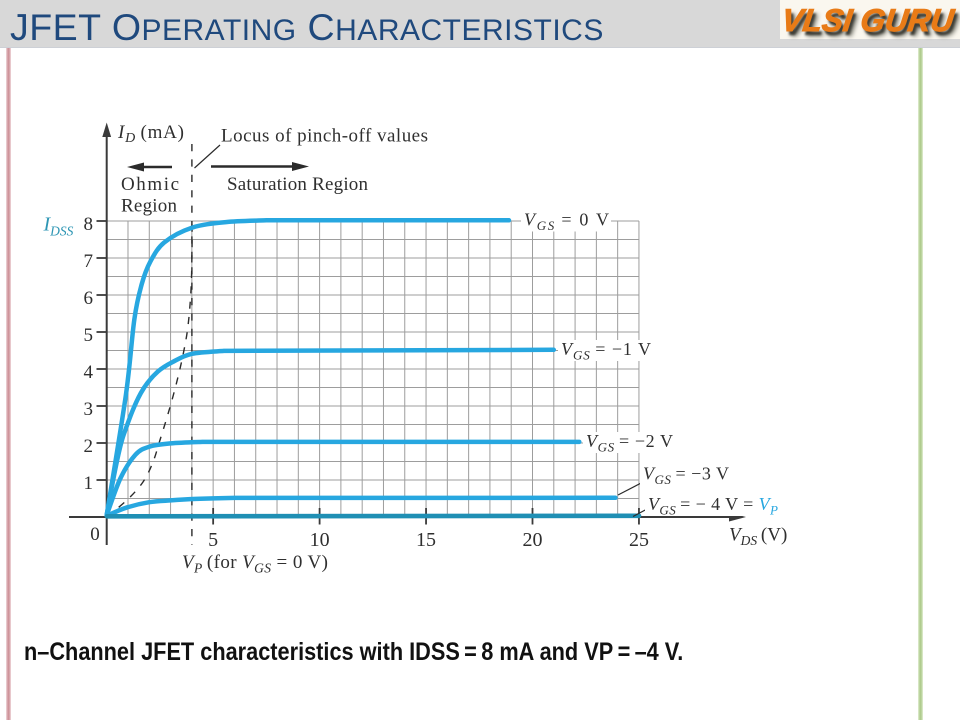 Image resolution: width=960 pixels, height=720 pixels. I want to click on svg-text: VGS = −2 V, so click(629, 443).